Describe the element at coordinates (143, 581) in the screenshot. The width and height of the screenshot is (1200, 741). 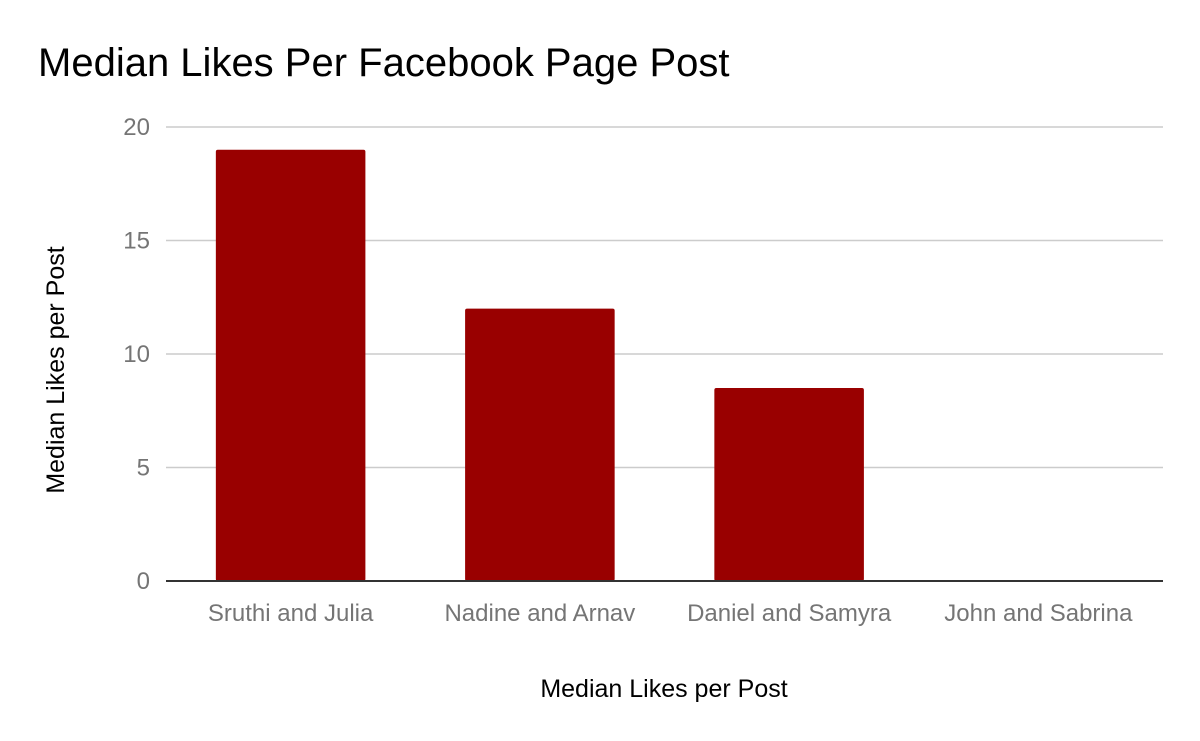
I see `y-tick-label: 0` at that location.